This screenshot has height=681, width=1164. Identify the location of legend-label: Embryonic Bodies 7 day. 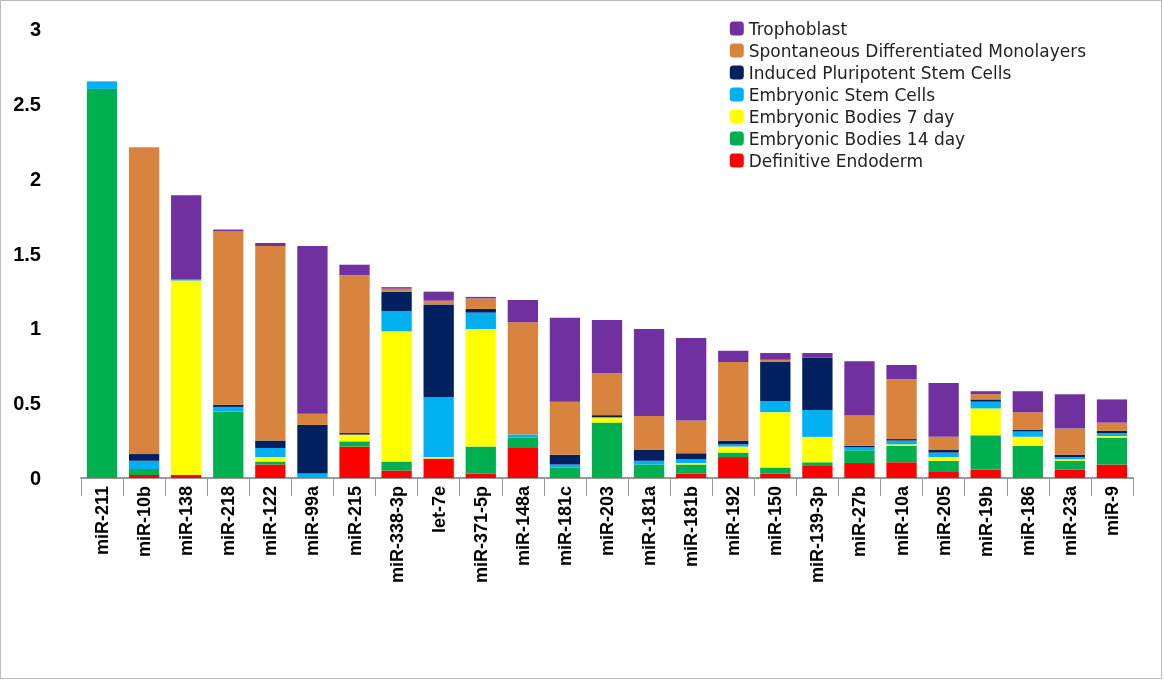
(851, 116).